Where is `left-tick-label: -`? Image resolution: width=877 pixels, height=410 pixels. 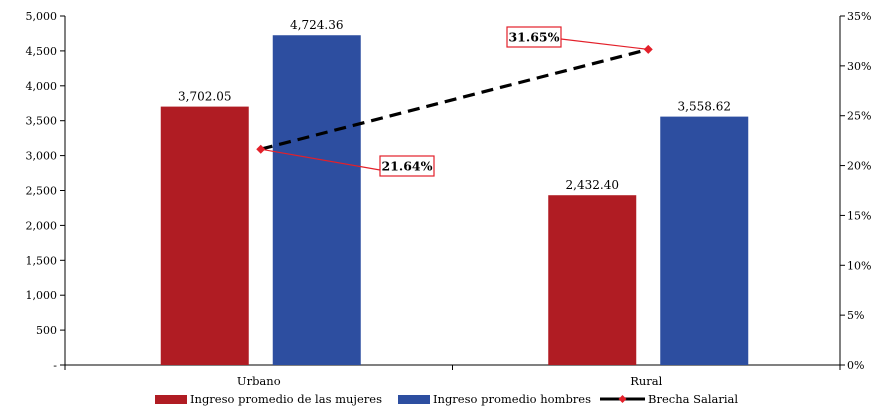
left-tick-label: - is located at coordinates (55, 365).